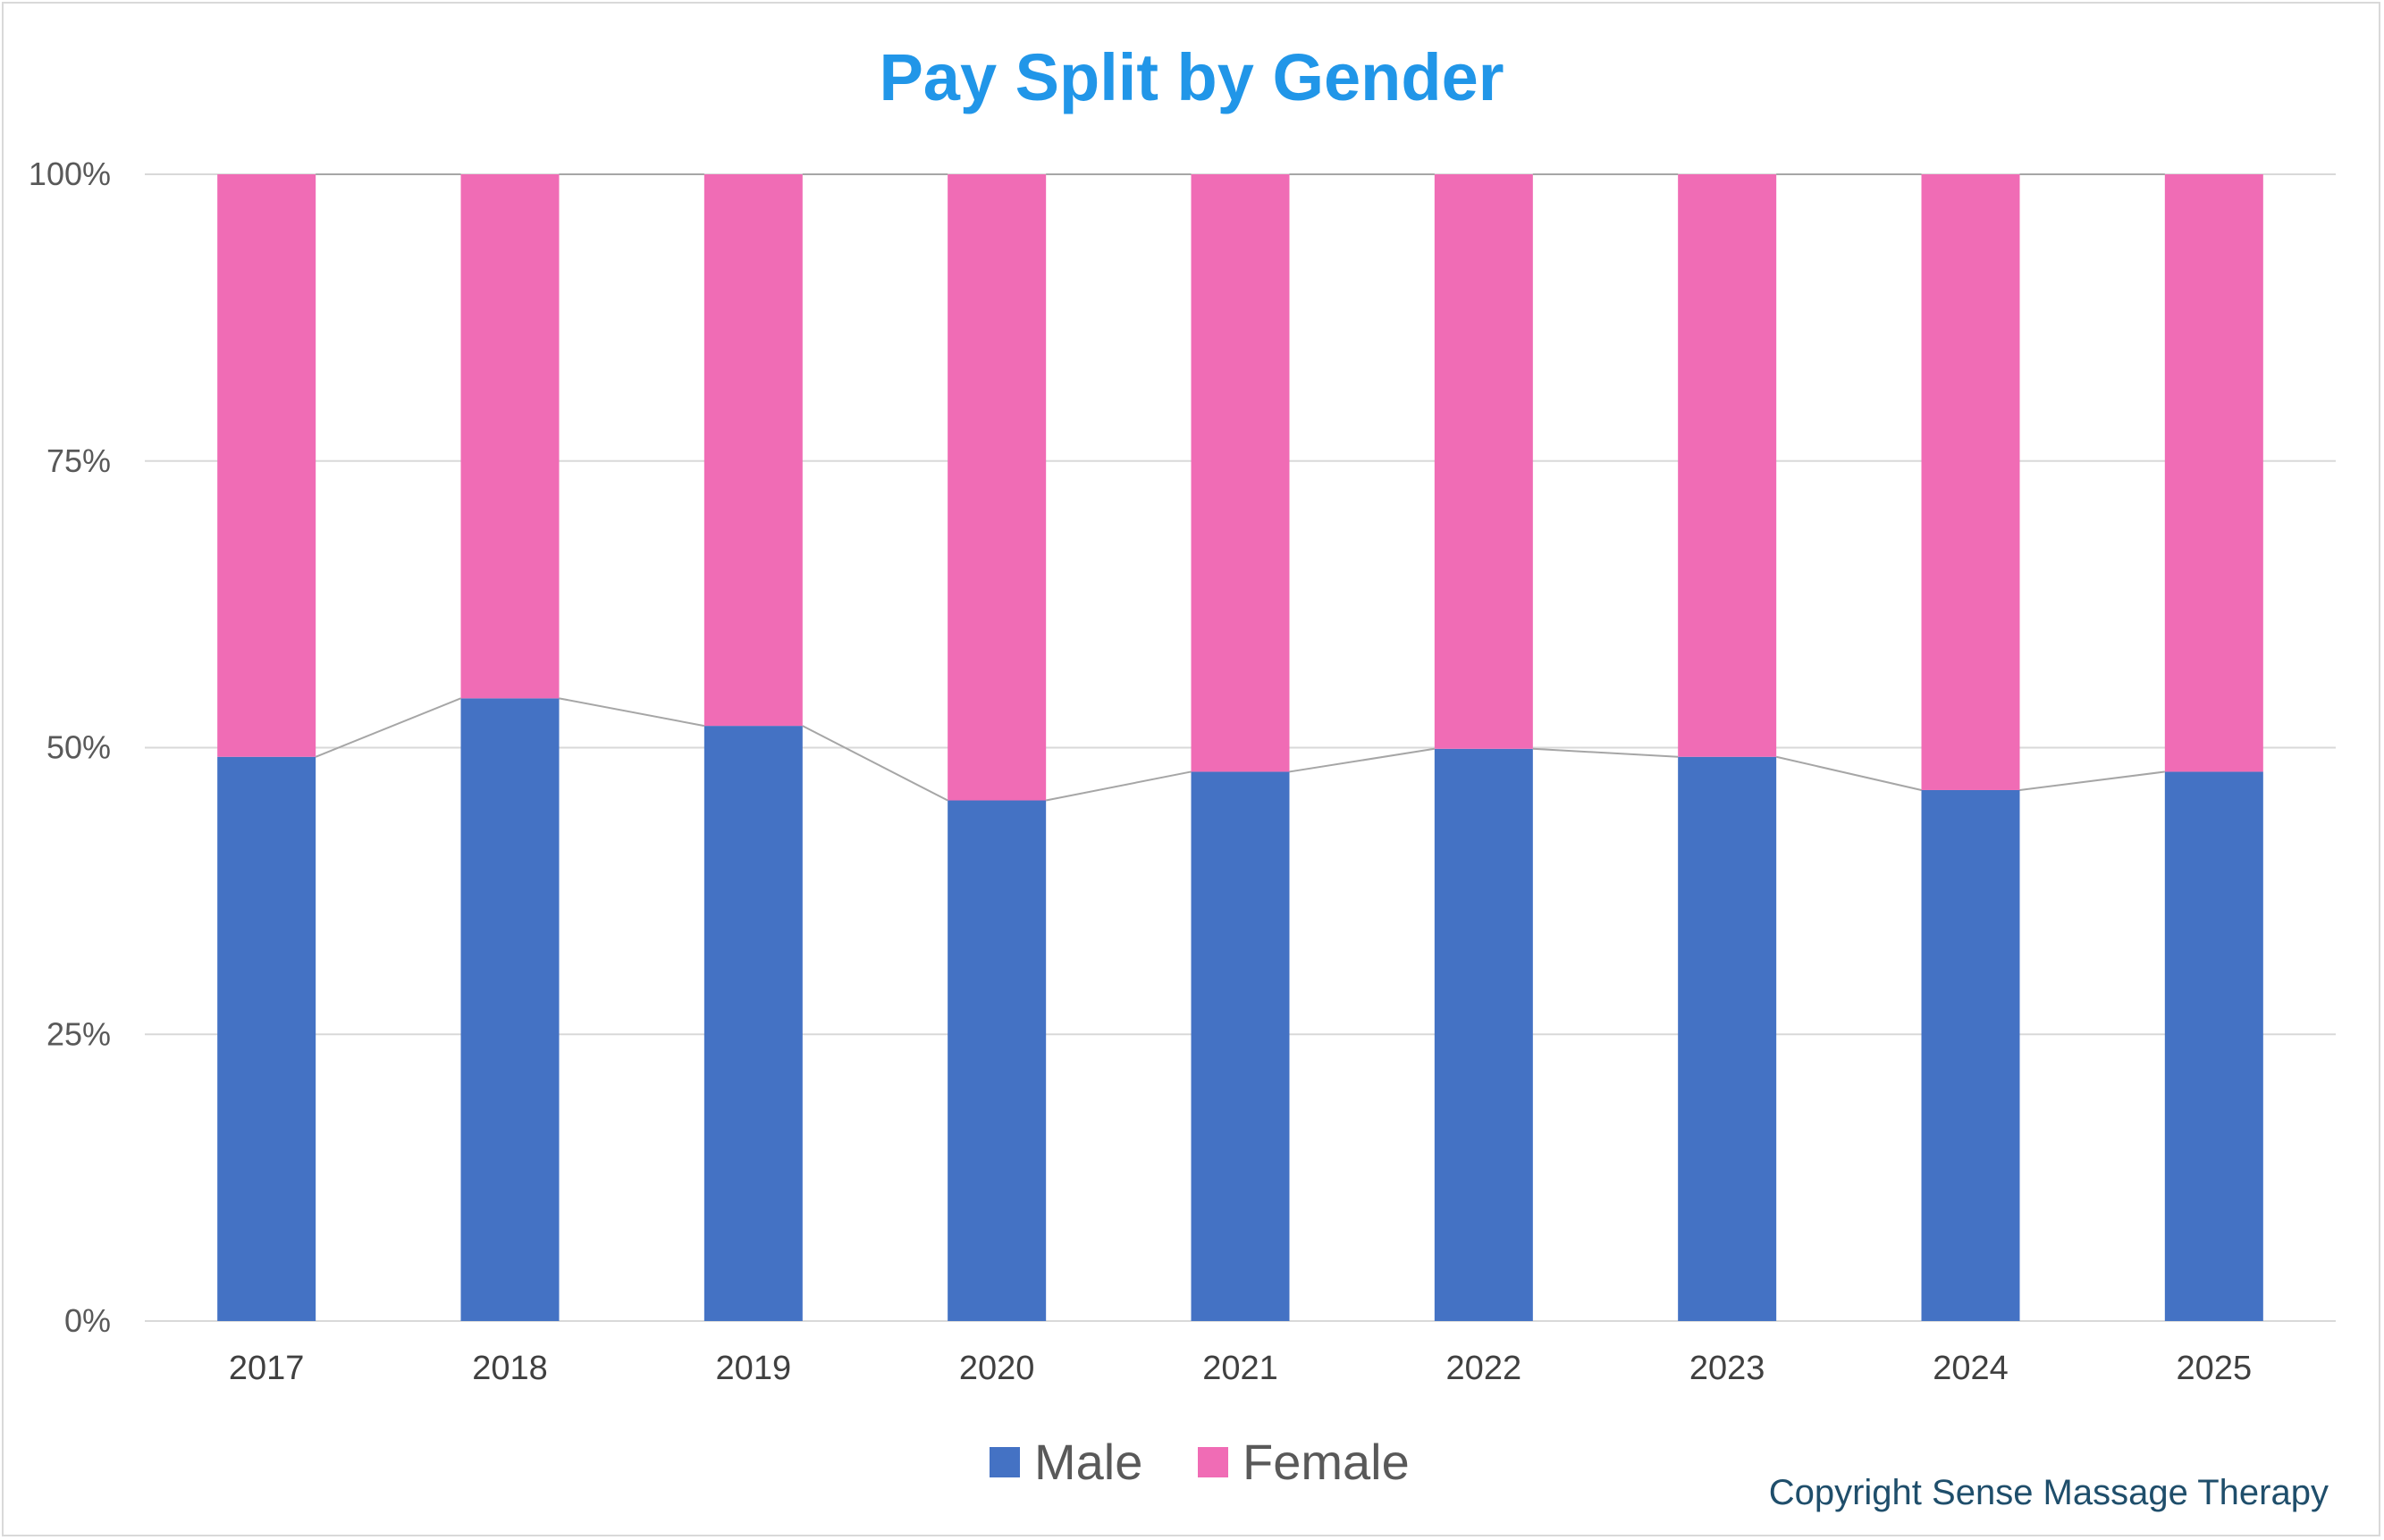  I want to click on x-tick-label: 2022, so click(1484, 1368).